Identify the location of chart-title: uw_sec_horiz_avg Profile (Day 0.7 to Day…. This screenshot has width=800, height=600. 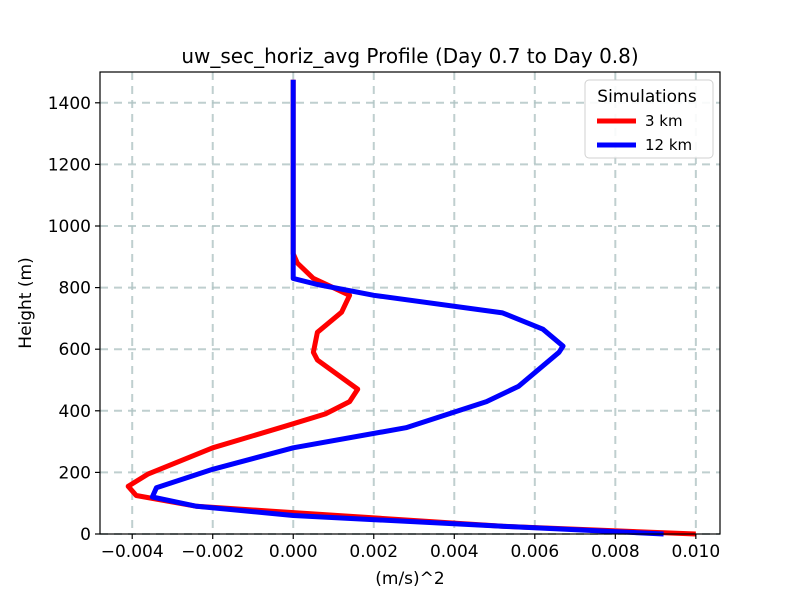
(409, 56).